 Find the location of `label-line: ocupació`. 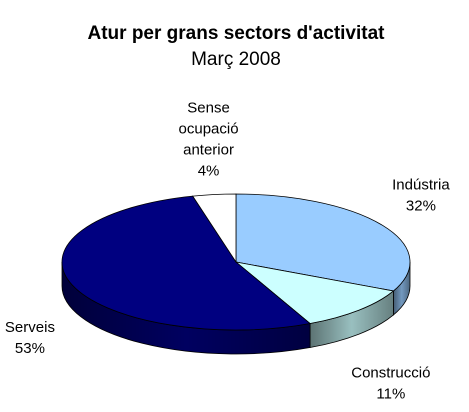

label-line: ocupació is located at coordinates (209, 128).